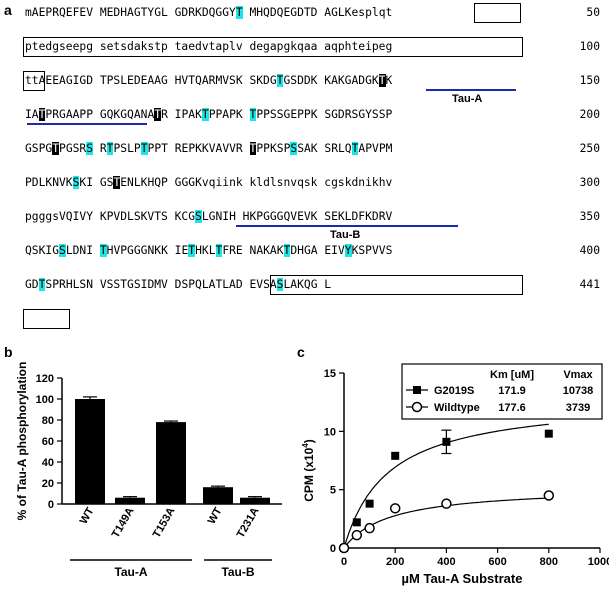 This screenshot has width=609, height=596. Describe the element at coordinates (598, 562) in the screenshot. I see `x-tick-label: 1000` at that location.